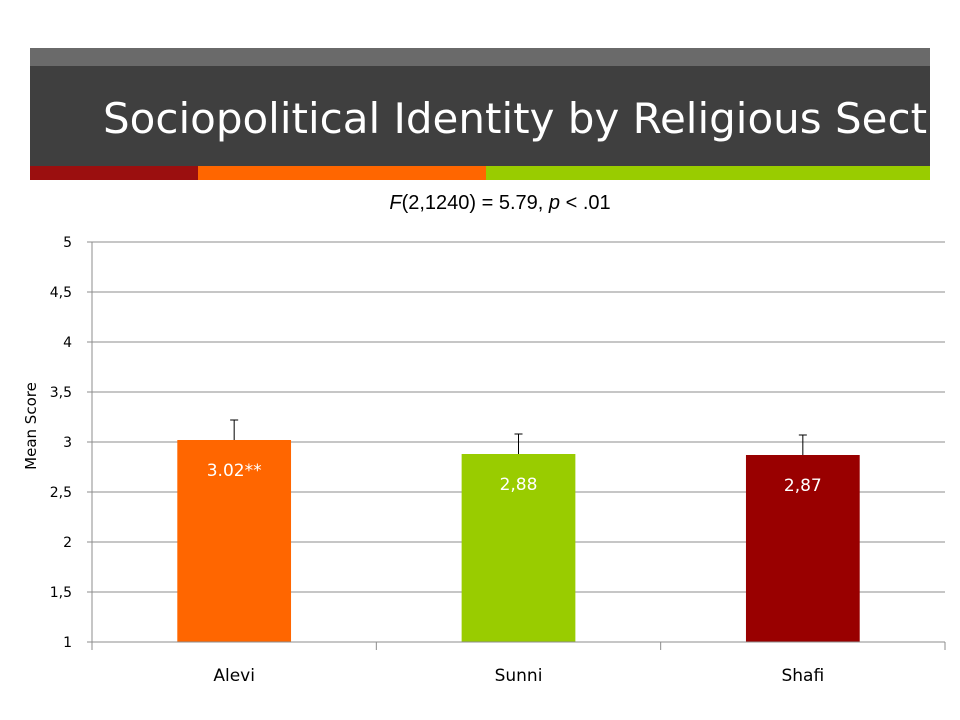 This screenshot has width=960, height=720. I want to click on x-category-label: Alevi, so click(234, 676).